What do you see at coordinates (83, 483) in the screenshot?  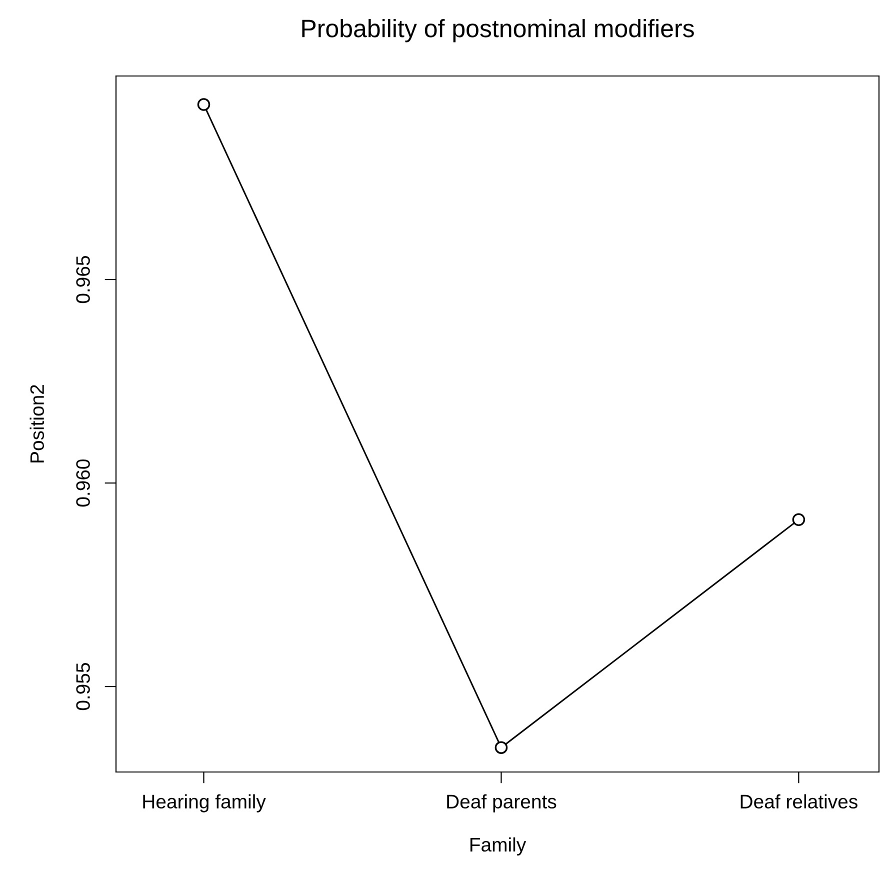 I see `y-tick-label: 0.960` at bounding box center [83, 483].